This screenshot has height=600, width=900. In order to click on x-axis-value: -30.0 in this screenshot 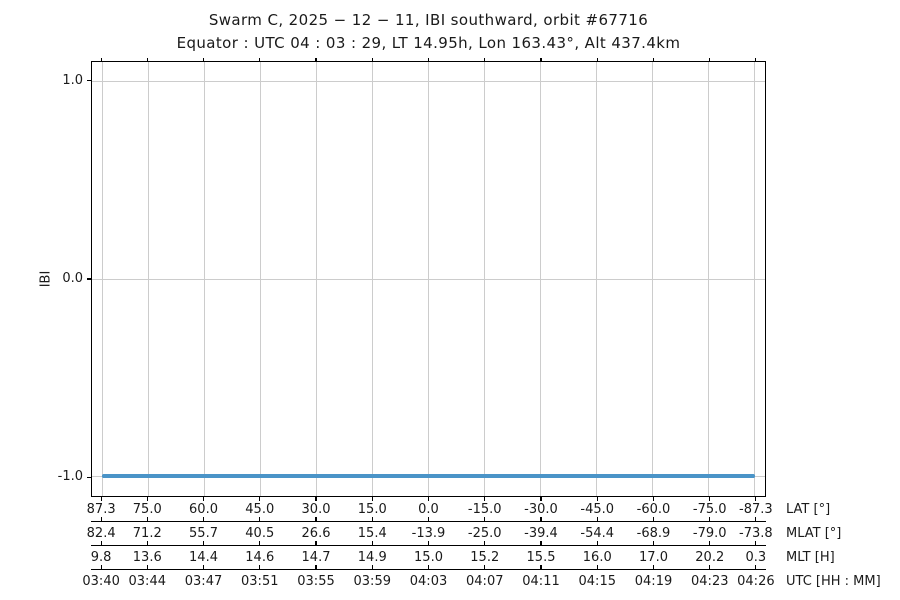, I will do `click(541, 509)`.